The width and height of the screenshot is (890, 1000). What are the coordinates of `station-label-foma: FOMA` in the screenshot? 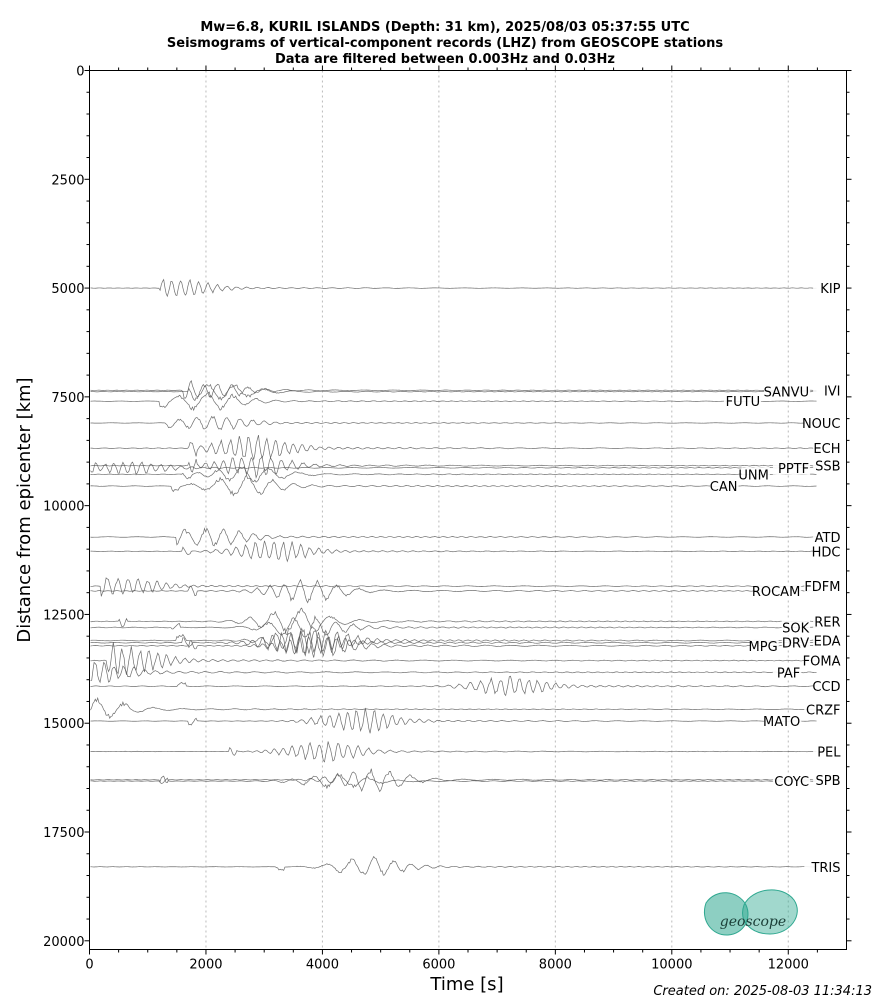 It's located at (822, 662).